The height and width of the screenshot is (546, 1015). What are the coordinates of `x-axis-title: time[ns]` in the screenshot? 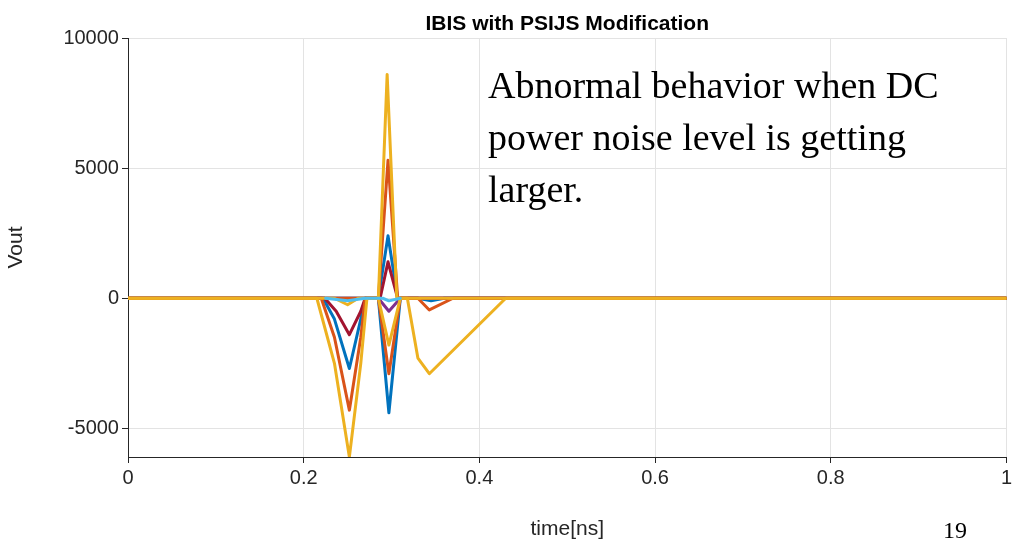 It's located at (567, 528).